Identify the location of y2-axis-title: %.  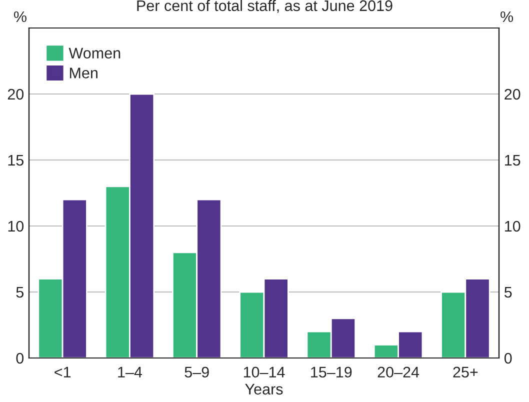
(507, 16).